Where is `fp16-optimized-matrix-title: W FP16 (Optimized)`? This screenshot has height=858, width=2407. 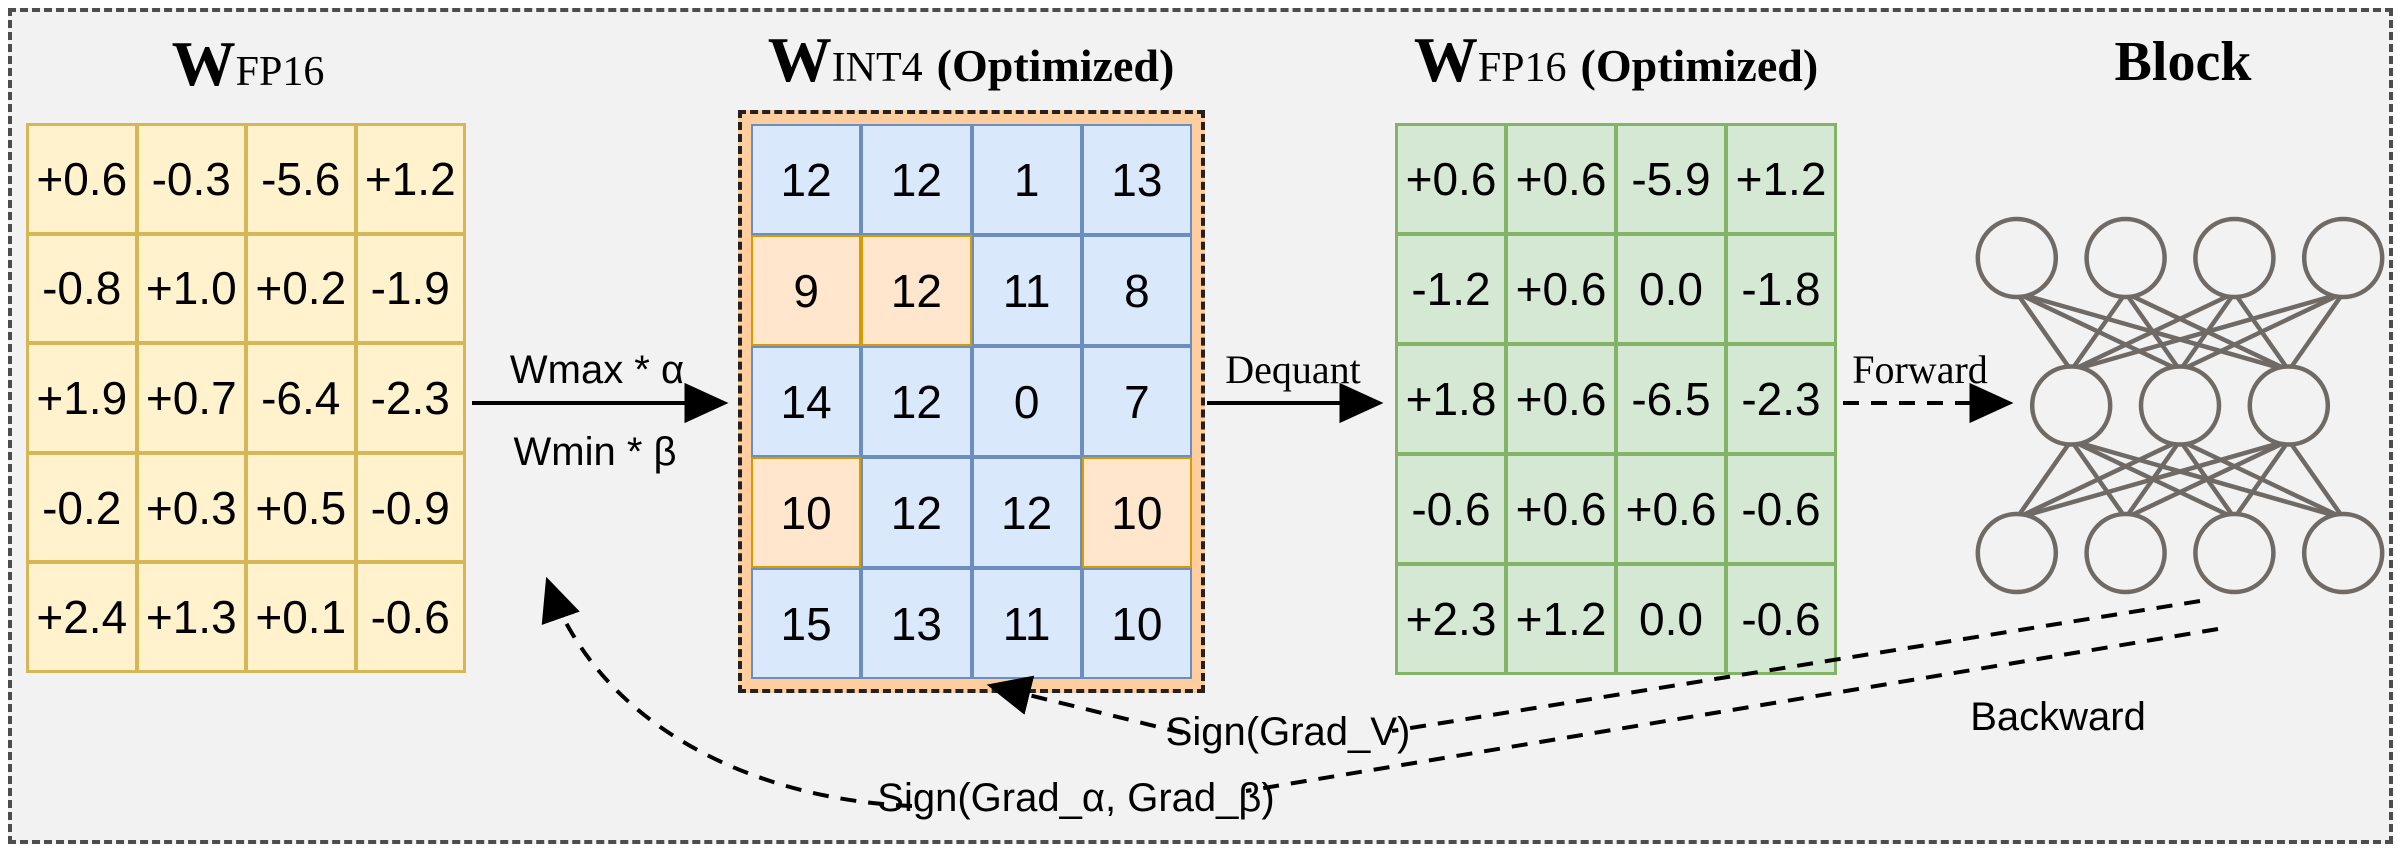 fp16-optimized-matrix-title: W FP16 (Optimized) is located at coordinates (1616, 60).